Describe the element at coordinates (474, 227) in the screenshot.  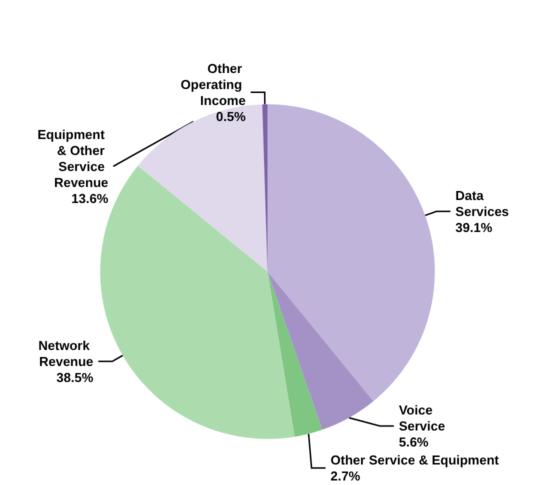
I see `data-label: 39.1%` at that location.